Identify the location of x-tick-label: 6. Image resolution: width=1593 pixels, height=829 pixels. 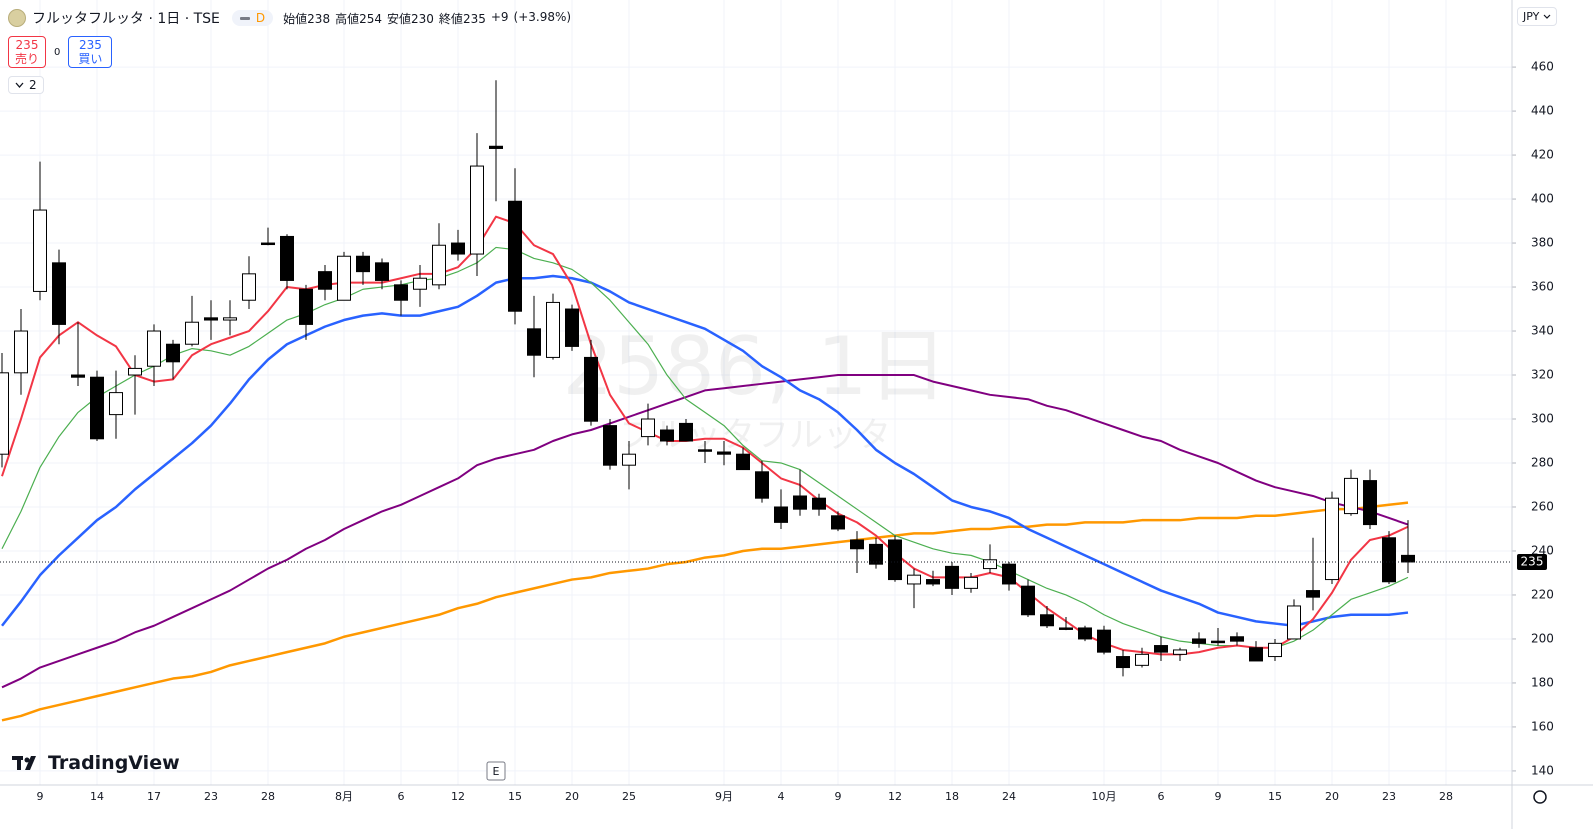
(1161, 796).